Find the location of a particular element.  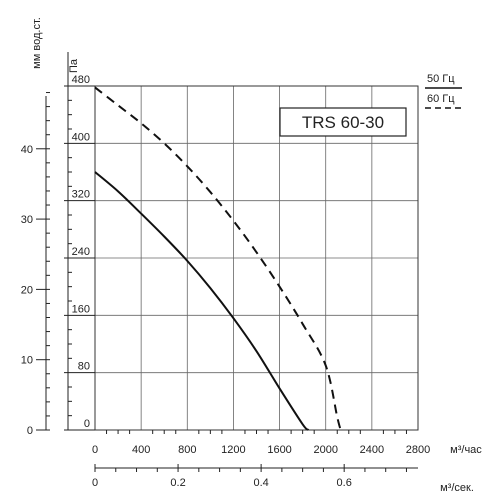

mm-axis-label: мм вод.ст. is located at coordinates (37, 43).